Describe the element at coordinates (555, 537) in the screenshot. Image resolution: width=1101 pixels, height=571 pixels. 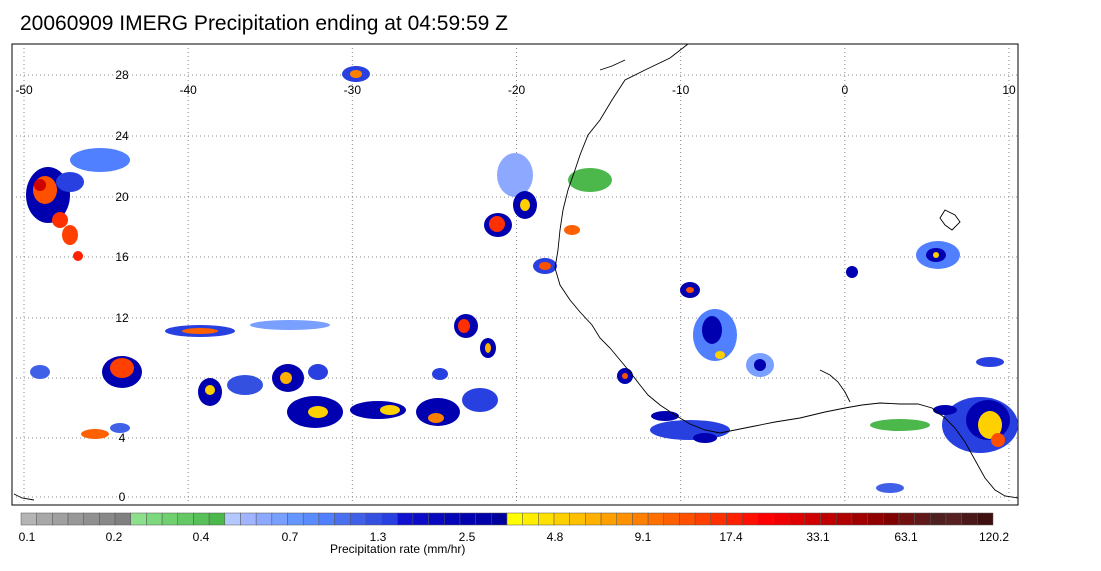
I see `colorbar-tick-label: 4.8` at that location.